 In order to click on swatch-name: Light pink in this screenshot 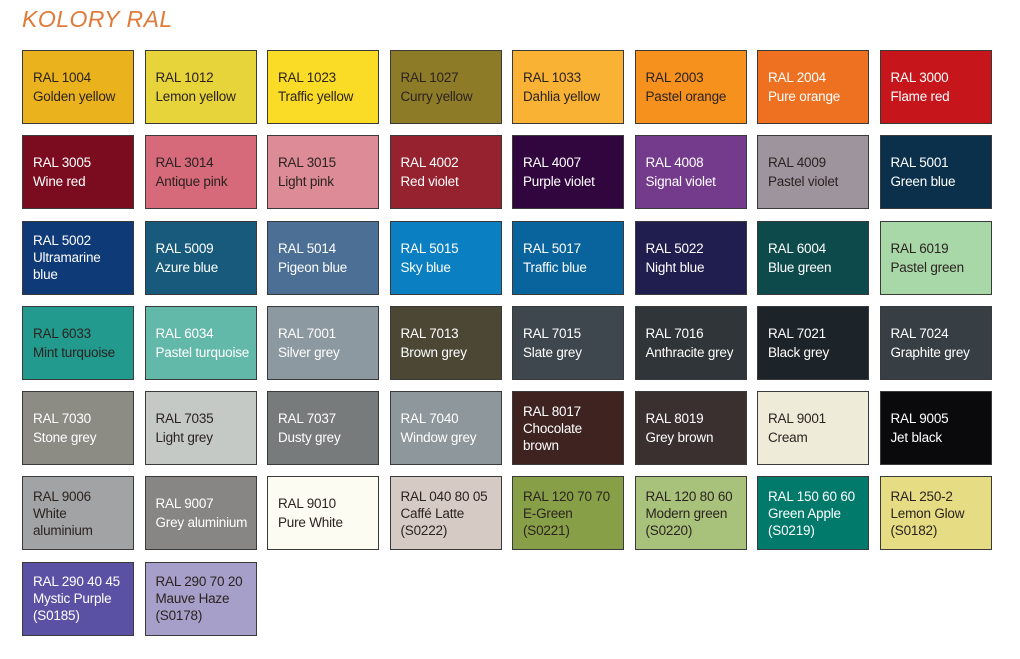, I will do `click(306, 182)`.